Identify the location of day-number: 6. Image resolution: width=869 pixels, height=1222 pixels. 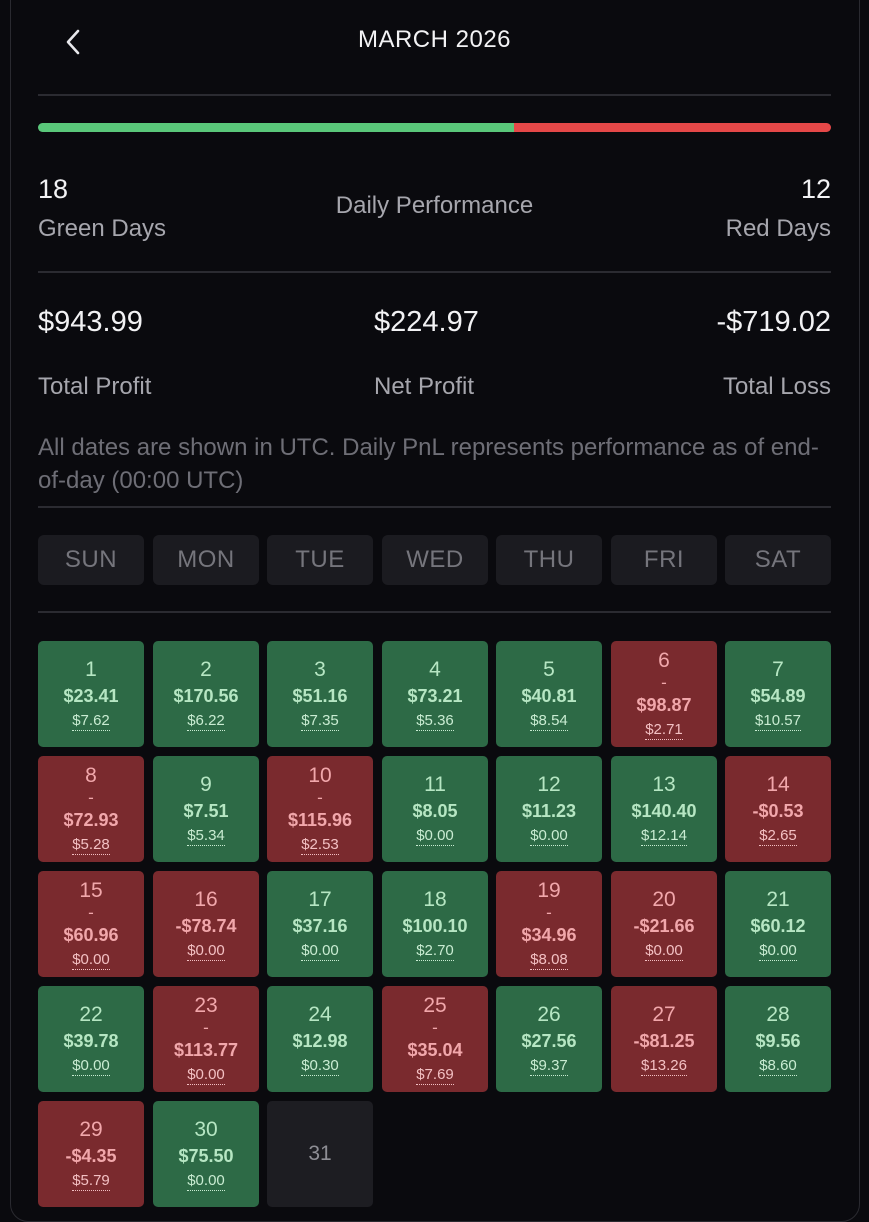
(664, 660).